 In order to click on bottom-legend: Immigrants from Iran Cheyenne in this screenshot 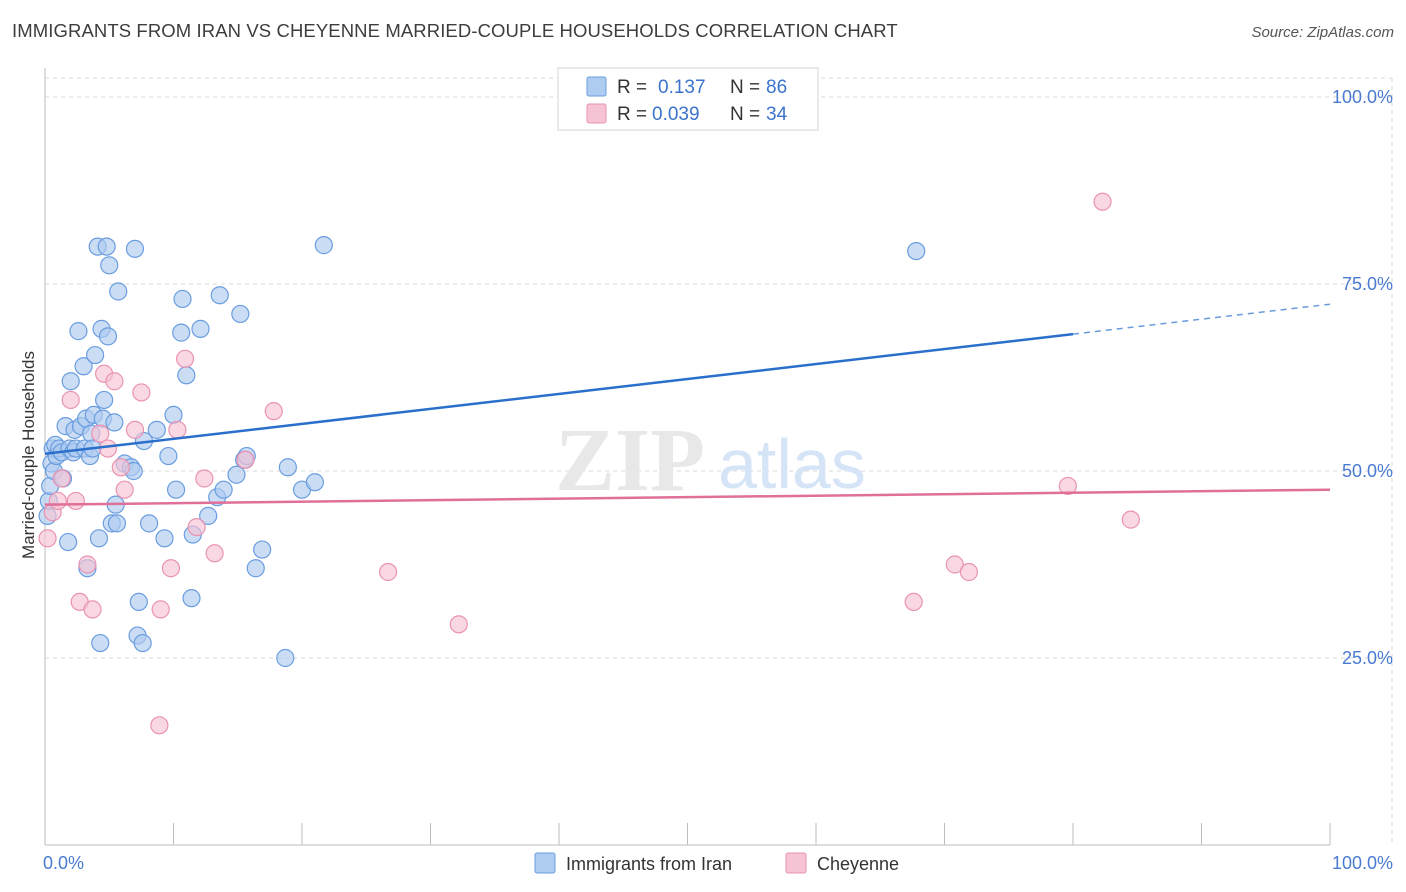, I will do `click(716, 863)`.